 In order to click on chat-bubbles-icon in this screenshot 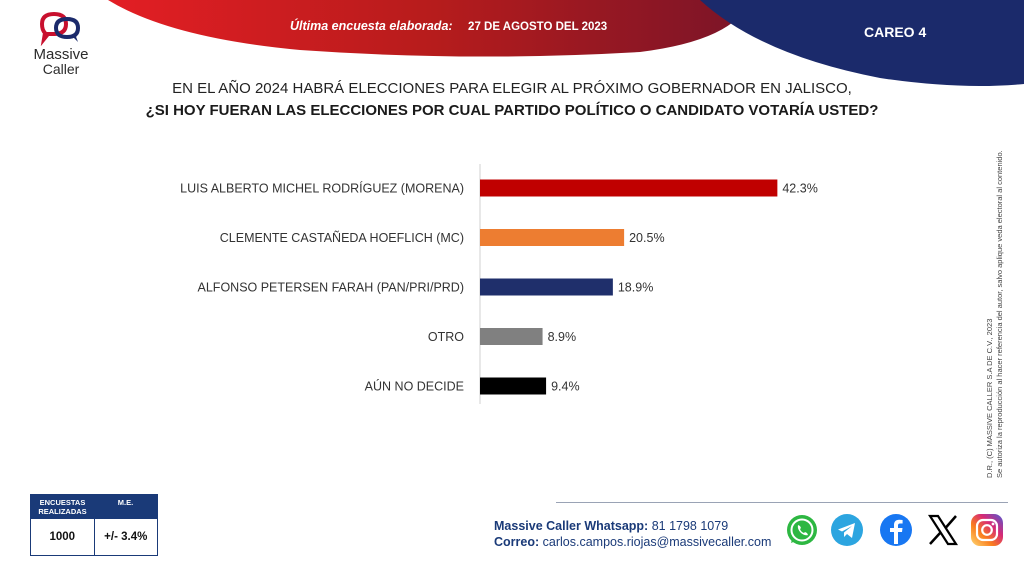, I will do `click(60, 28)`.